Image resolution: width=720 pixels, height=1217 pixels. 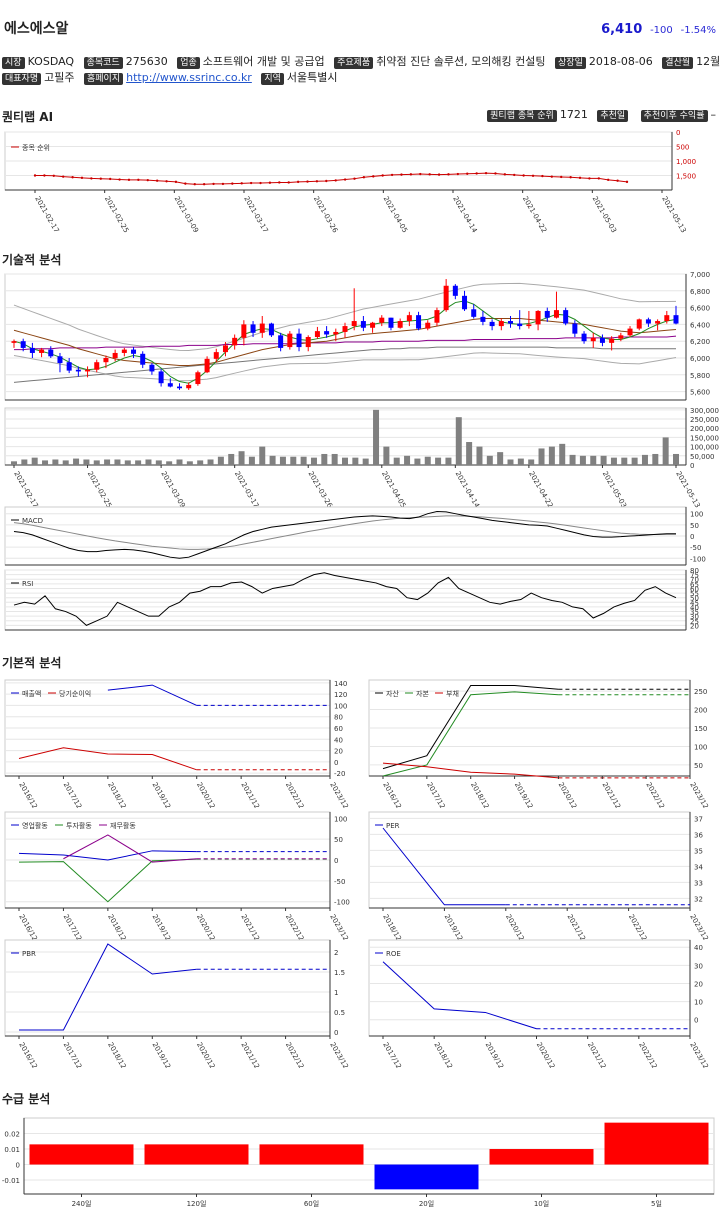 What do you see at coordinates (713, 114) in the screenshot?
I see `return-value: –` at bounding box center [713, 114].